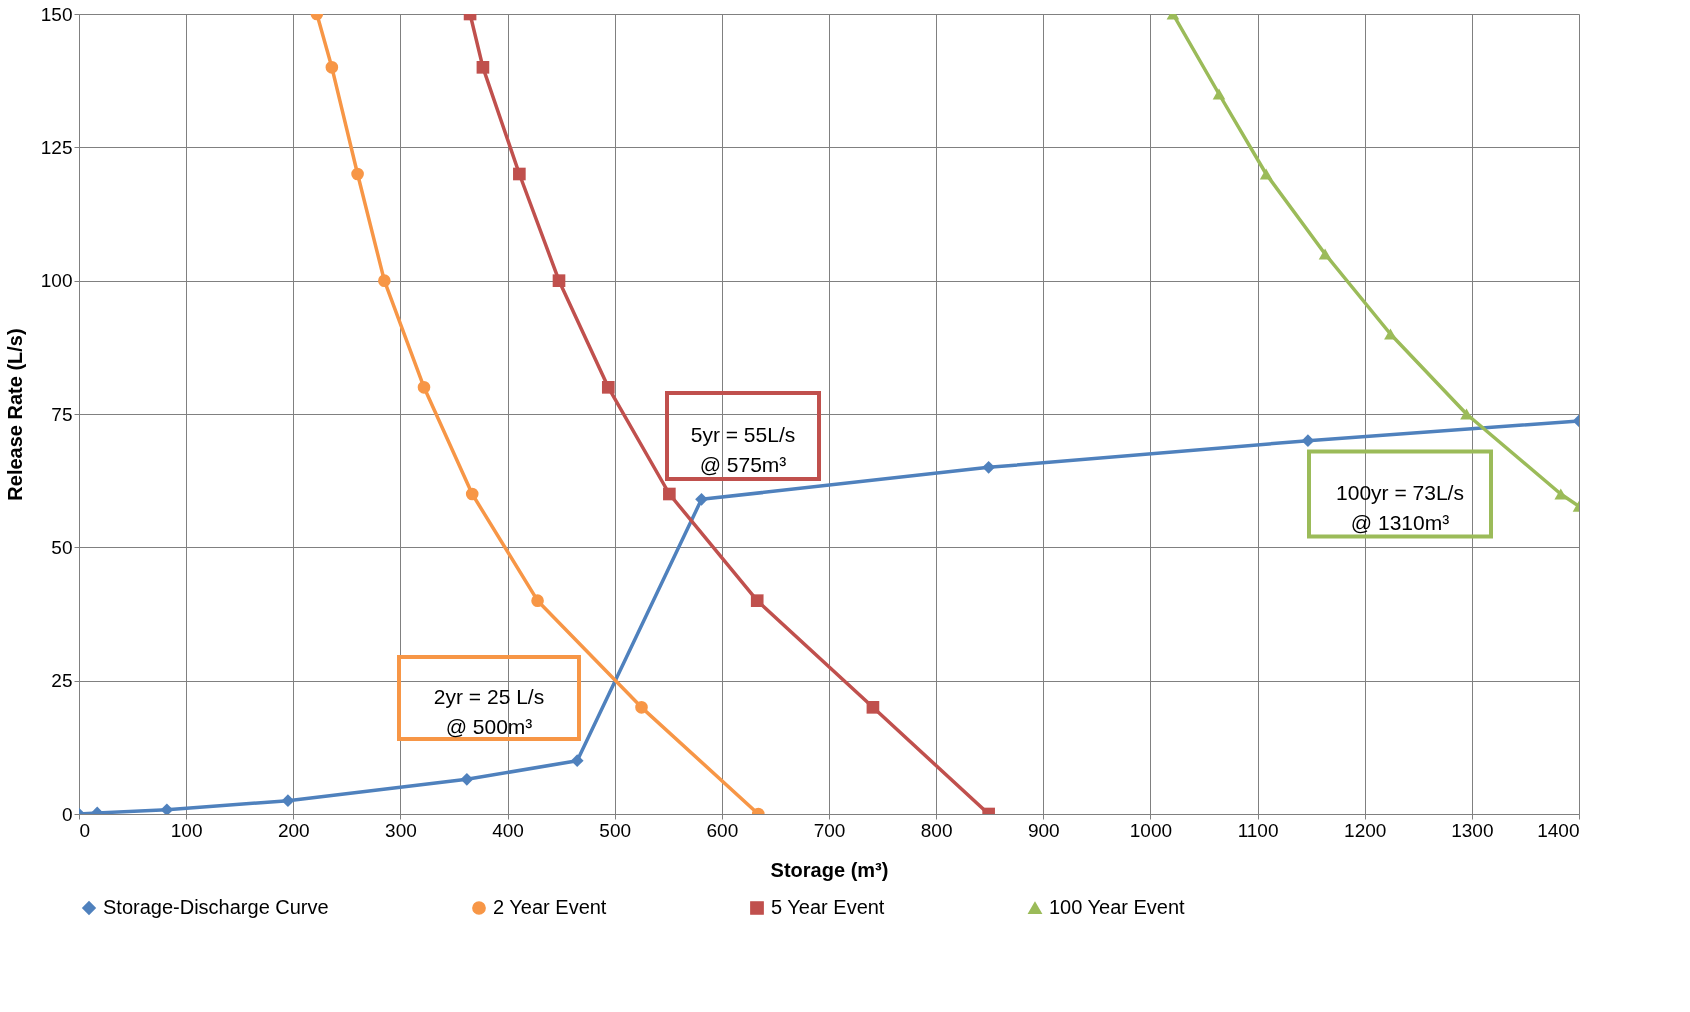 This screenshot has height=1012, width=1690. I want to click on legend-label: Storage-Discharge Curve, so click(216, 907).